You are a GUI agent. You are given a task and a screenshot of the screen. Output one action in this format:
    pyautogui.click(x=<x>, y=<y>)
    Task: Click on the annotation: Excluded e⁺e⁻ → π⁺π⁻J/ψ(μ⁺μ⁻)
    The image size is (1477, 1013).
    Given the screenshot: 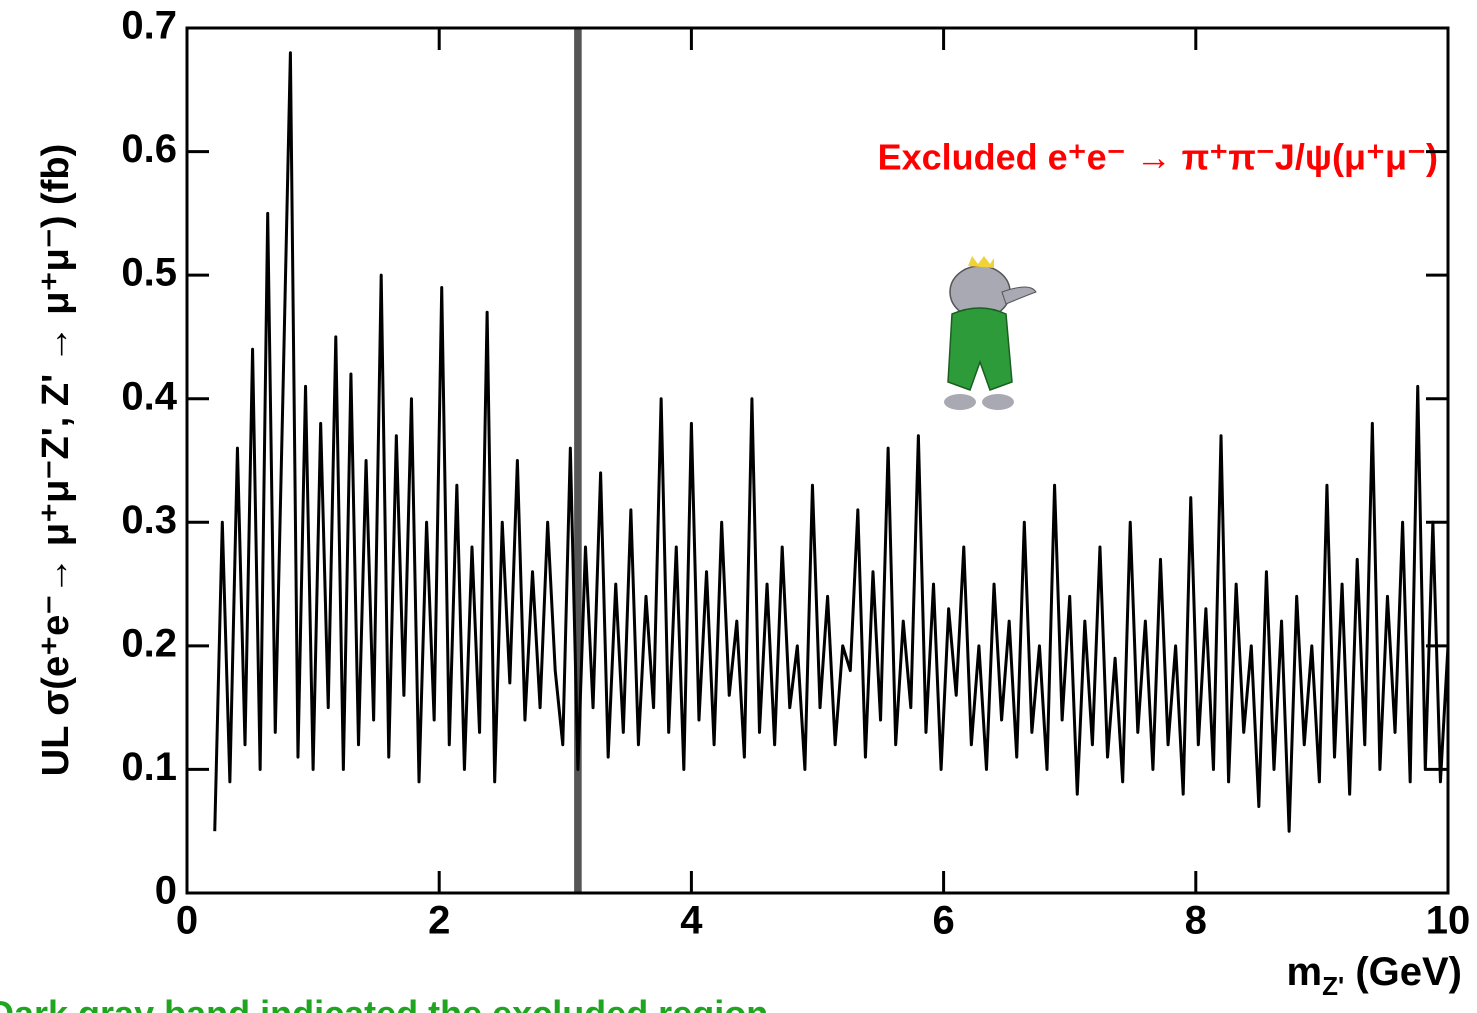 What is the action you would take?
    pyautogui.click(x=1158, y=157)
    